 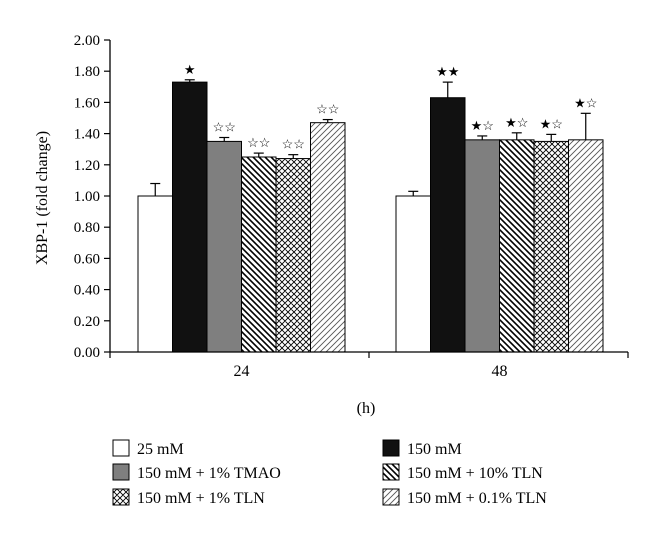 I want to click on legend-label: 150 mM + 1% TMAO, so click(x=209, y=473).